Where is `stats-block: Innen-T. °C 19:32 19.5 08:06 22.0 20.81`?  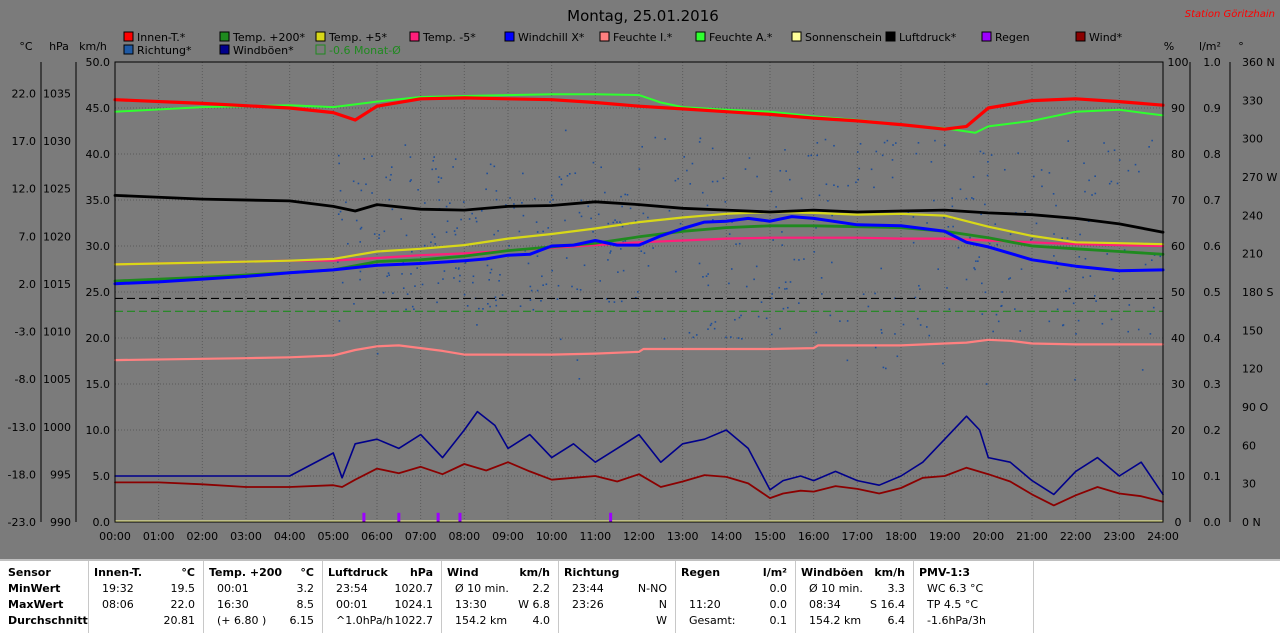 stats-block: Innen-T. °C 19:32 19.5 08:06 22.0 20.81 is located at coordinates (146, 597).